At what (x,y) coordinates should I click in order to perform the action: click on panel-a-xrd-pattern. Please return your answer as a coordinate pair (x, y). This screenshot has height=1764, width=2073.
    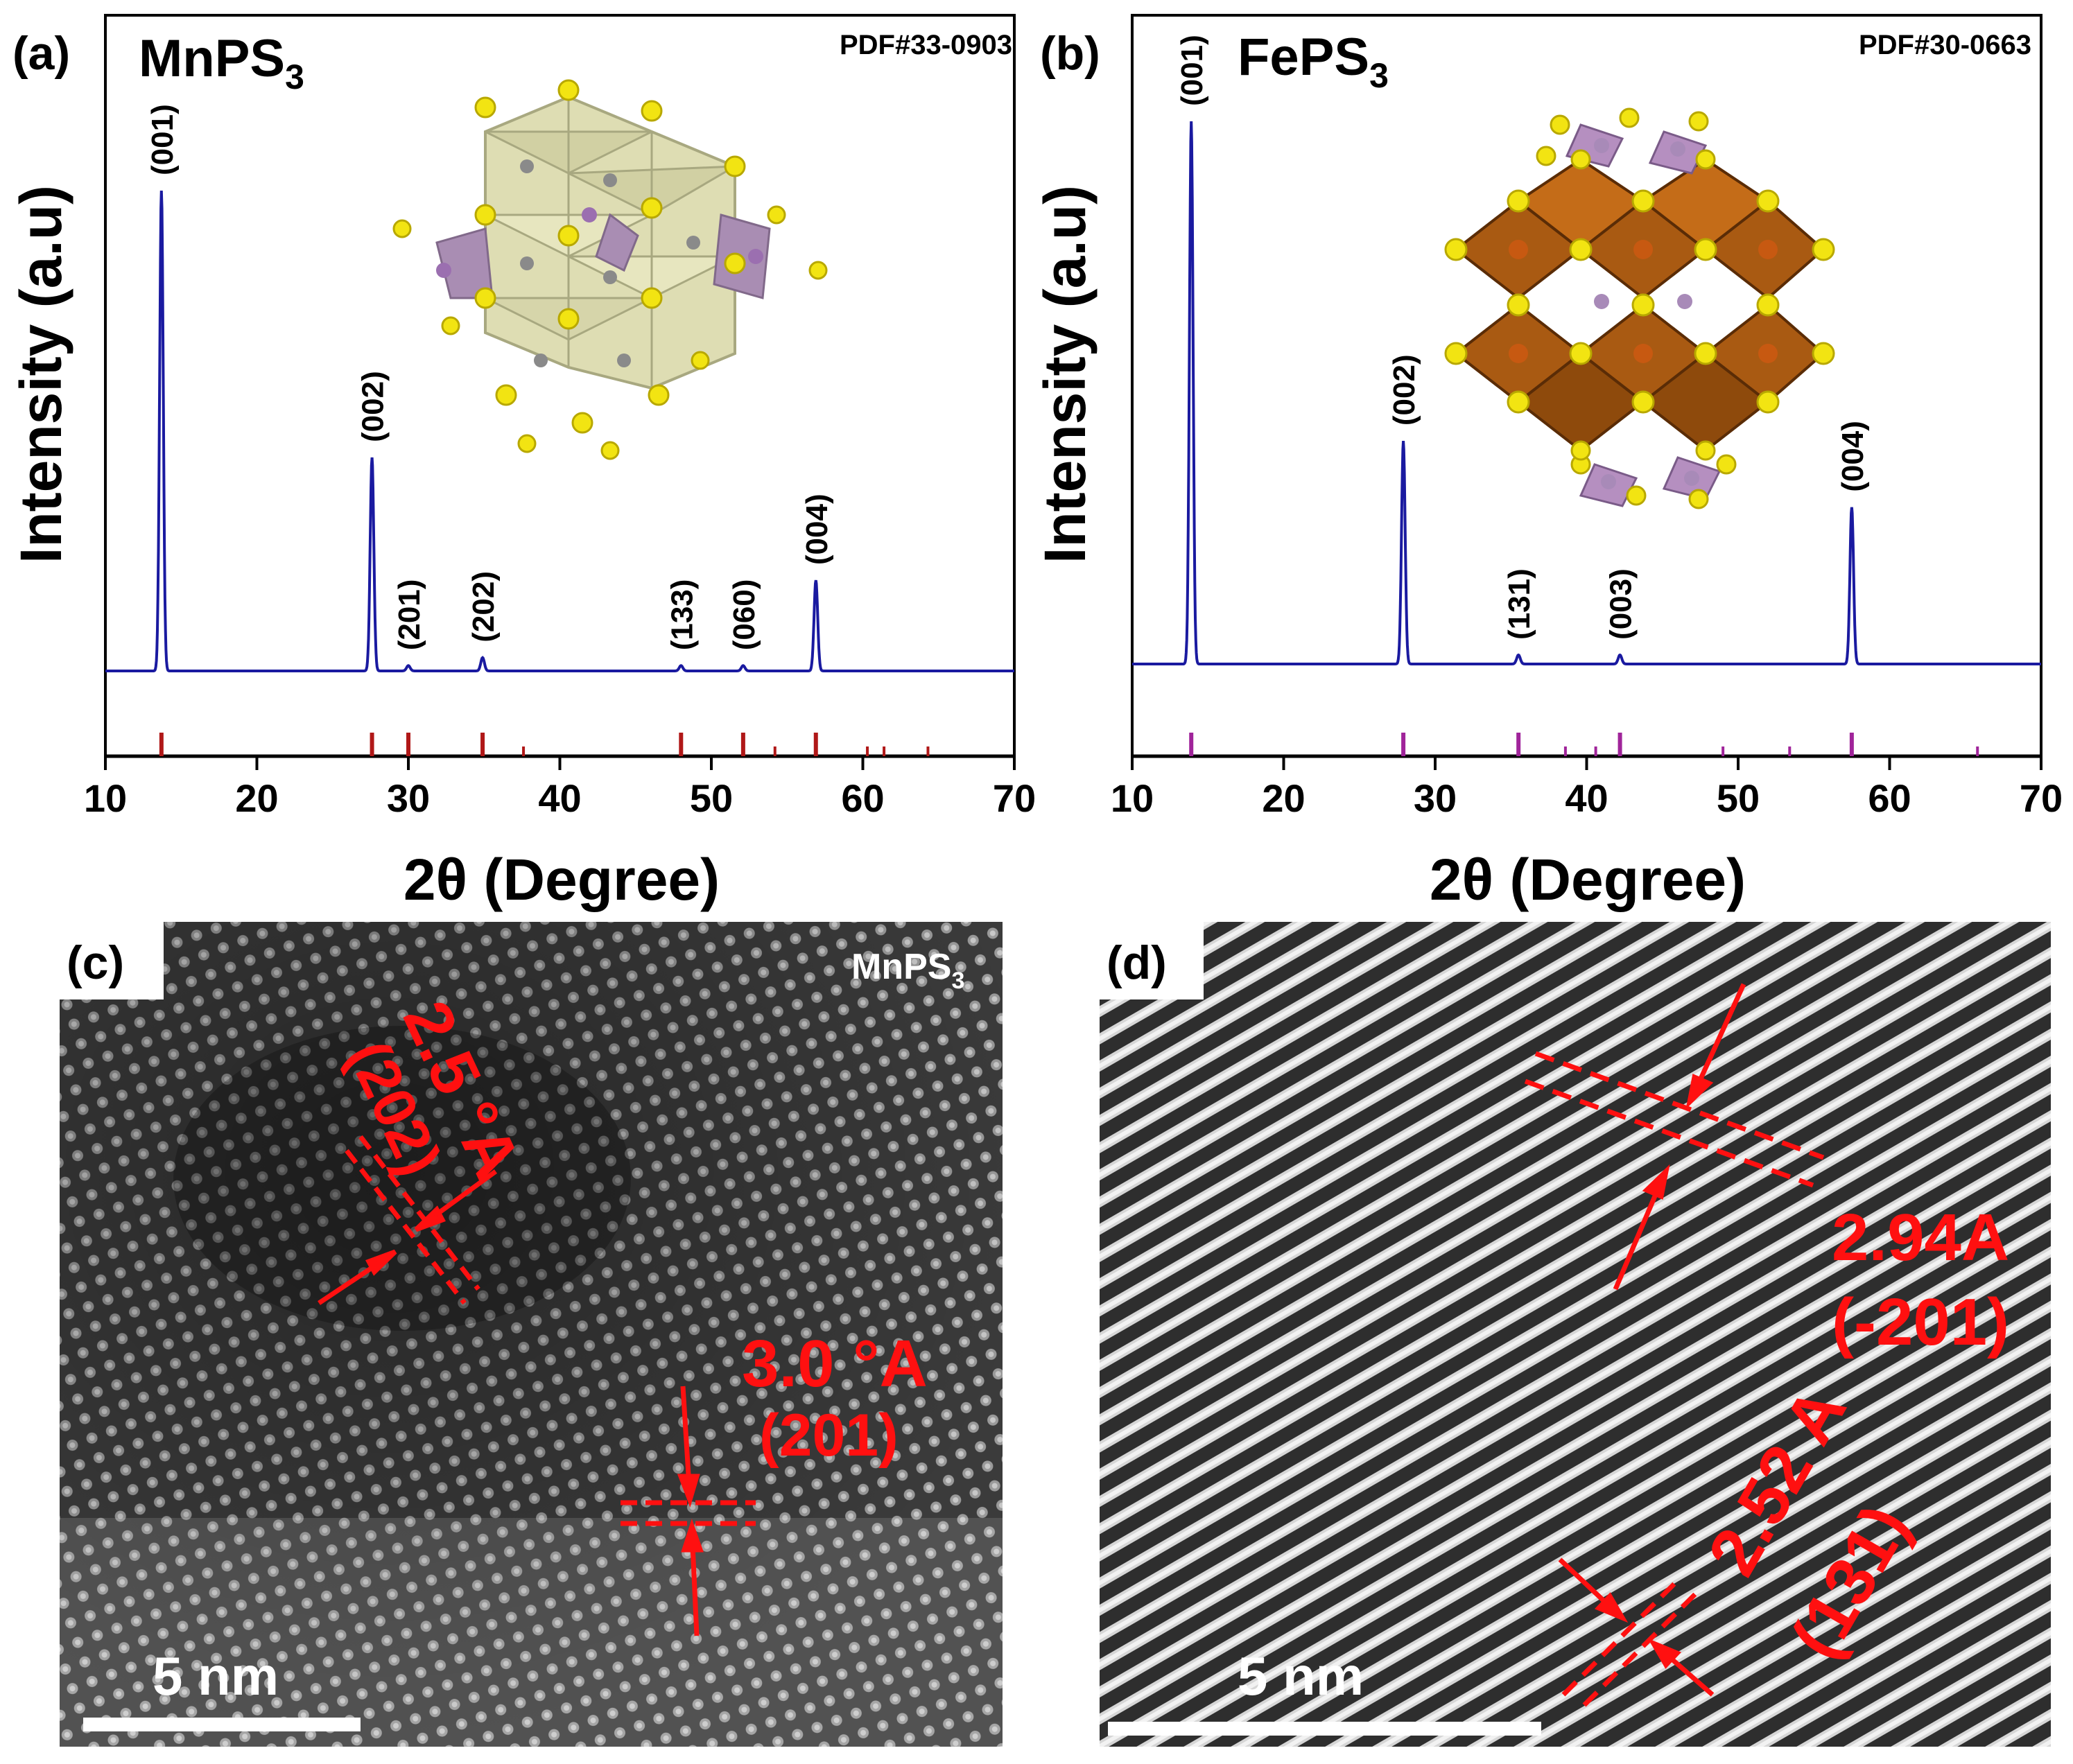
    Looking at the image, I should click on (559, 431).